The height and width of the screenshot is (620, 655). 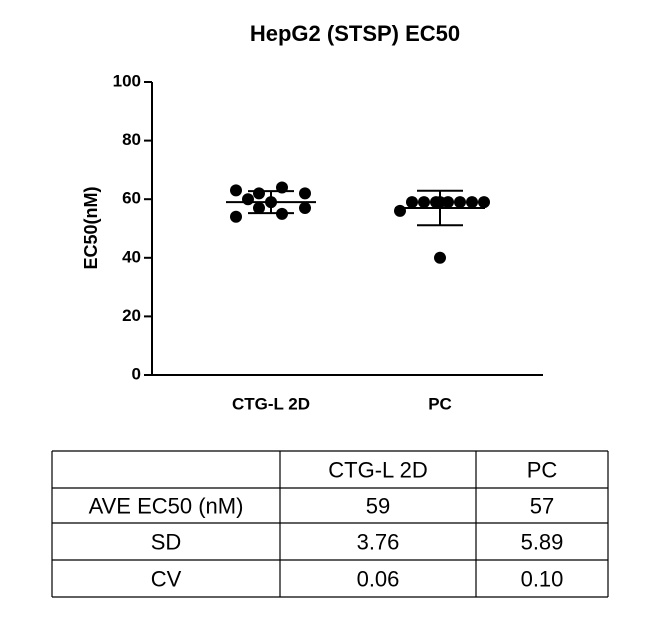 What do you see at coordinates (131, 198) in the screenshot?
I see `y-tick-label: 60` at bounding box center [131, 198].